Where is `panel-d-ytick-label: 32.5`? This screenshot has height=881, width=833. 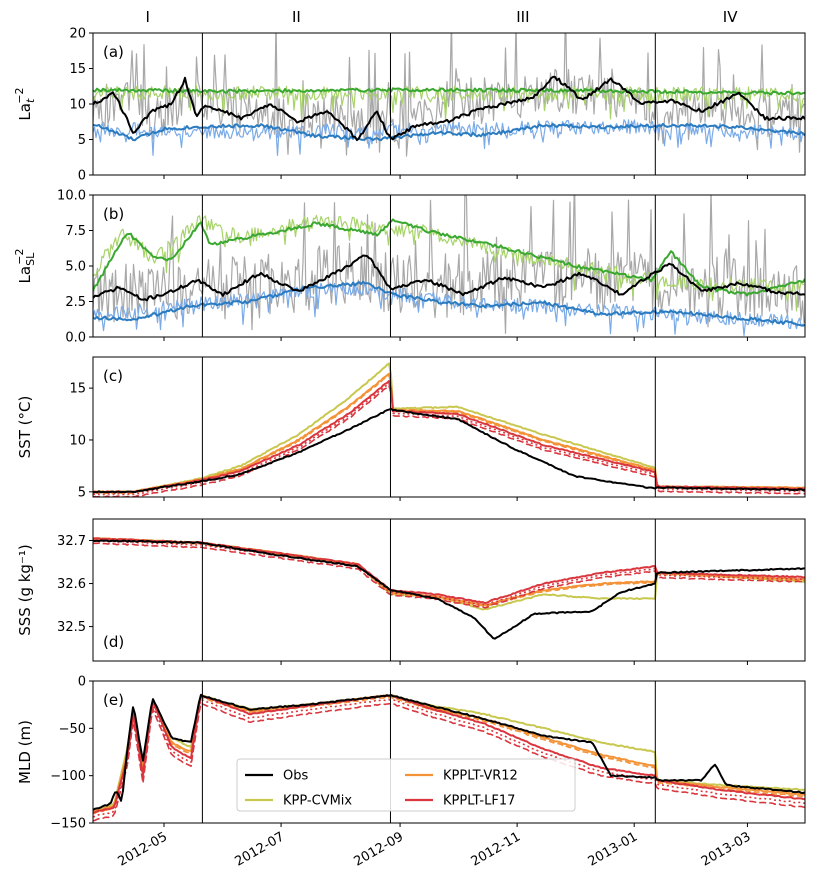 panel-d-ytick-label: 32.5 is located at coordinates (71, 627).